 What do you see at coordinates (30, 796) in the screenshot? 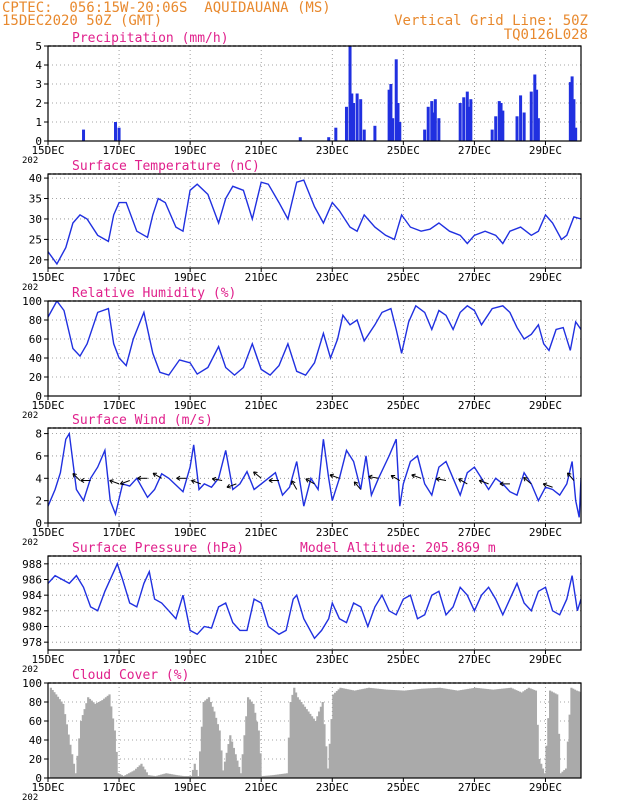
I see `x-year-stub: 202` at bounding box center [30, 796].